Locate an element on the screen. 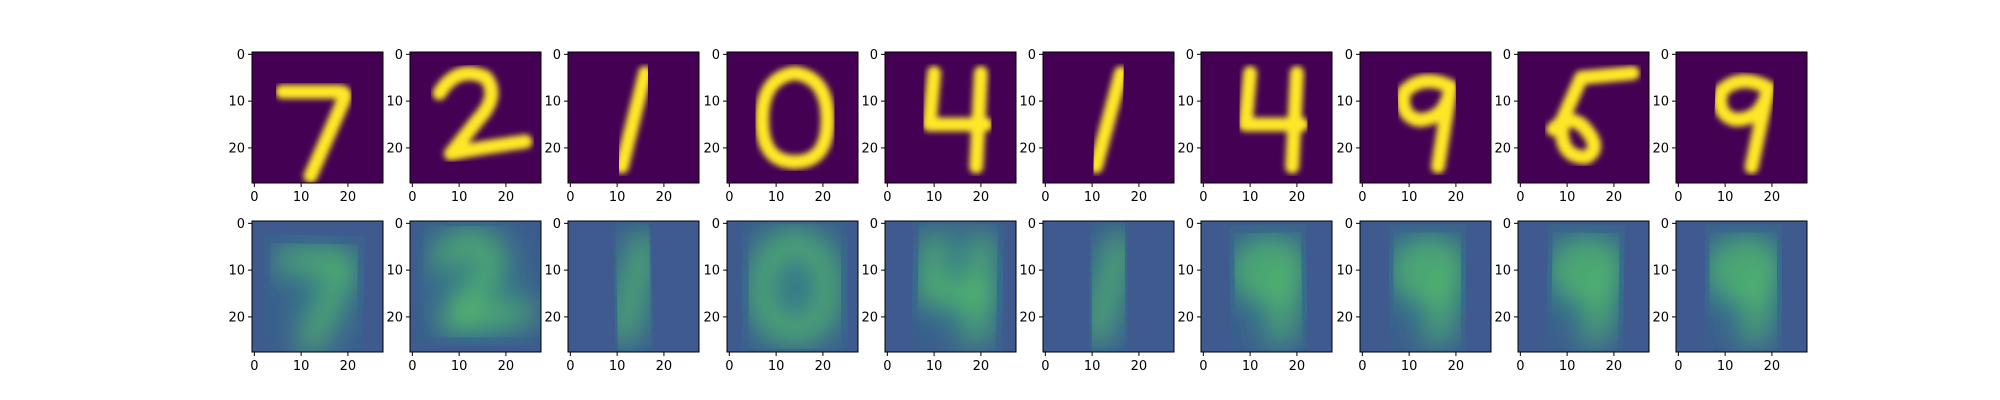 Image resolution: width=2000 pixels, height=400 pixels. reconstruction-panel-1: 0 10 20 0 10 20 is located at coordinates (306, 295).